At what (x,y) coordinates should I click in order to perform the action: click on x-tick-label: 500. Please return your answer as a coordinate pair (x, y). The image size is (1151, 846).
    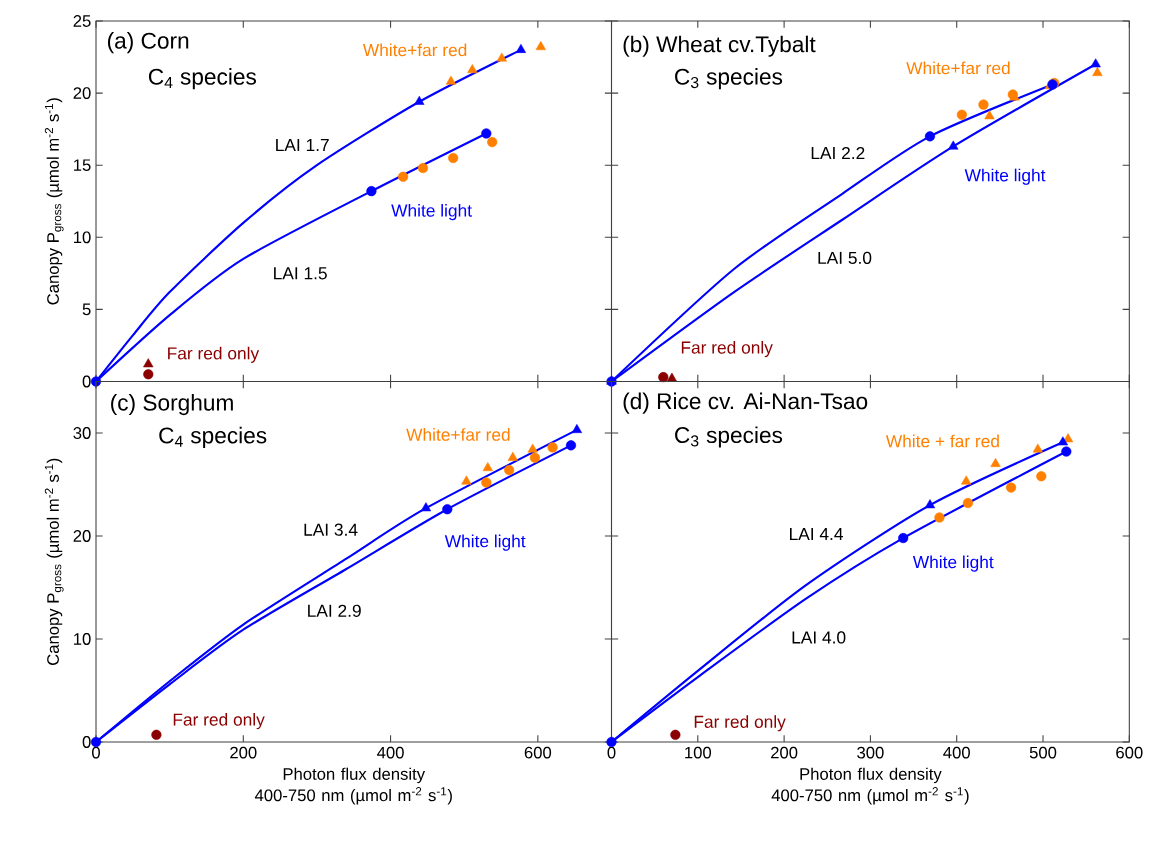
    Looking at the image, I should click on (1043, 752).